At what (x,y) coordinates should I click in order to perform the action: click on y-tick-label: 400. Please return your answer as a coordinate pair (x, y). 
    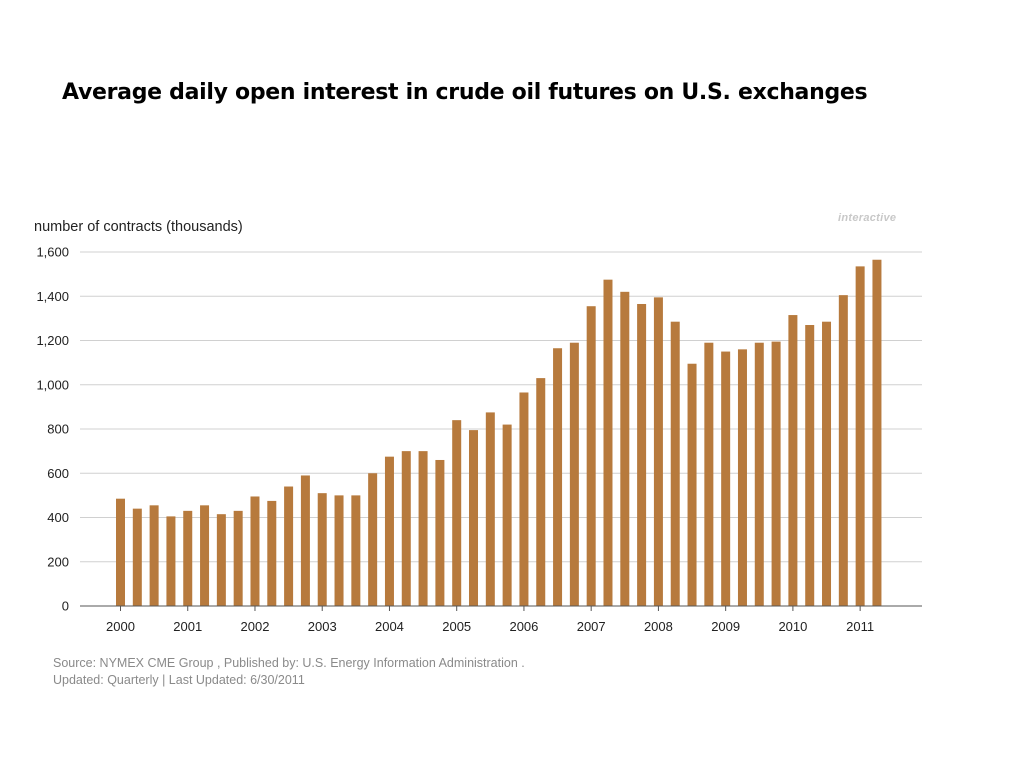
    Looking at the image, I should click on (58, 517).